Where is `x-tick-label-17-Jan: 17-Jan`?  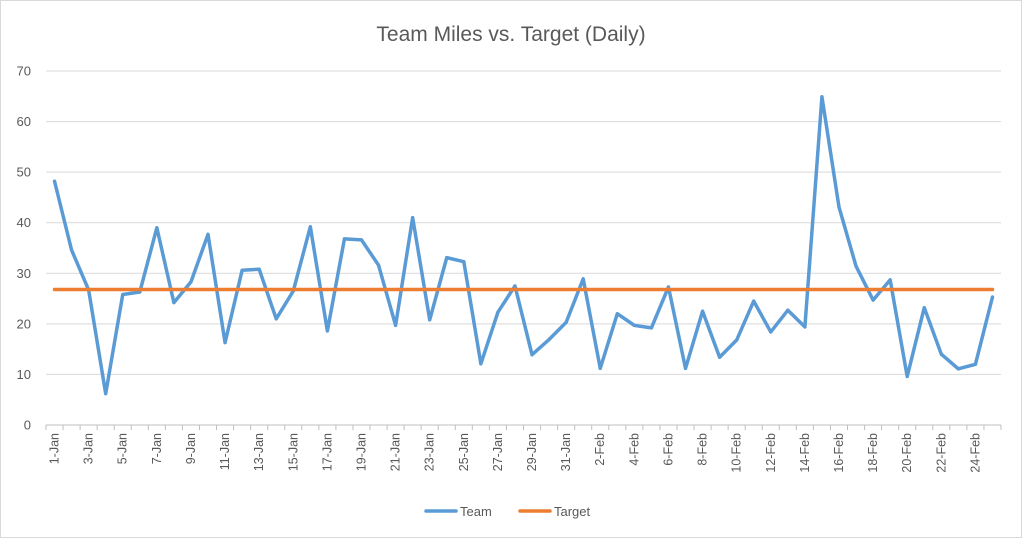 x-tick-label-17-Jan: 17-Jan is located at coordinates (327, 452).